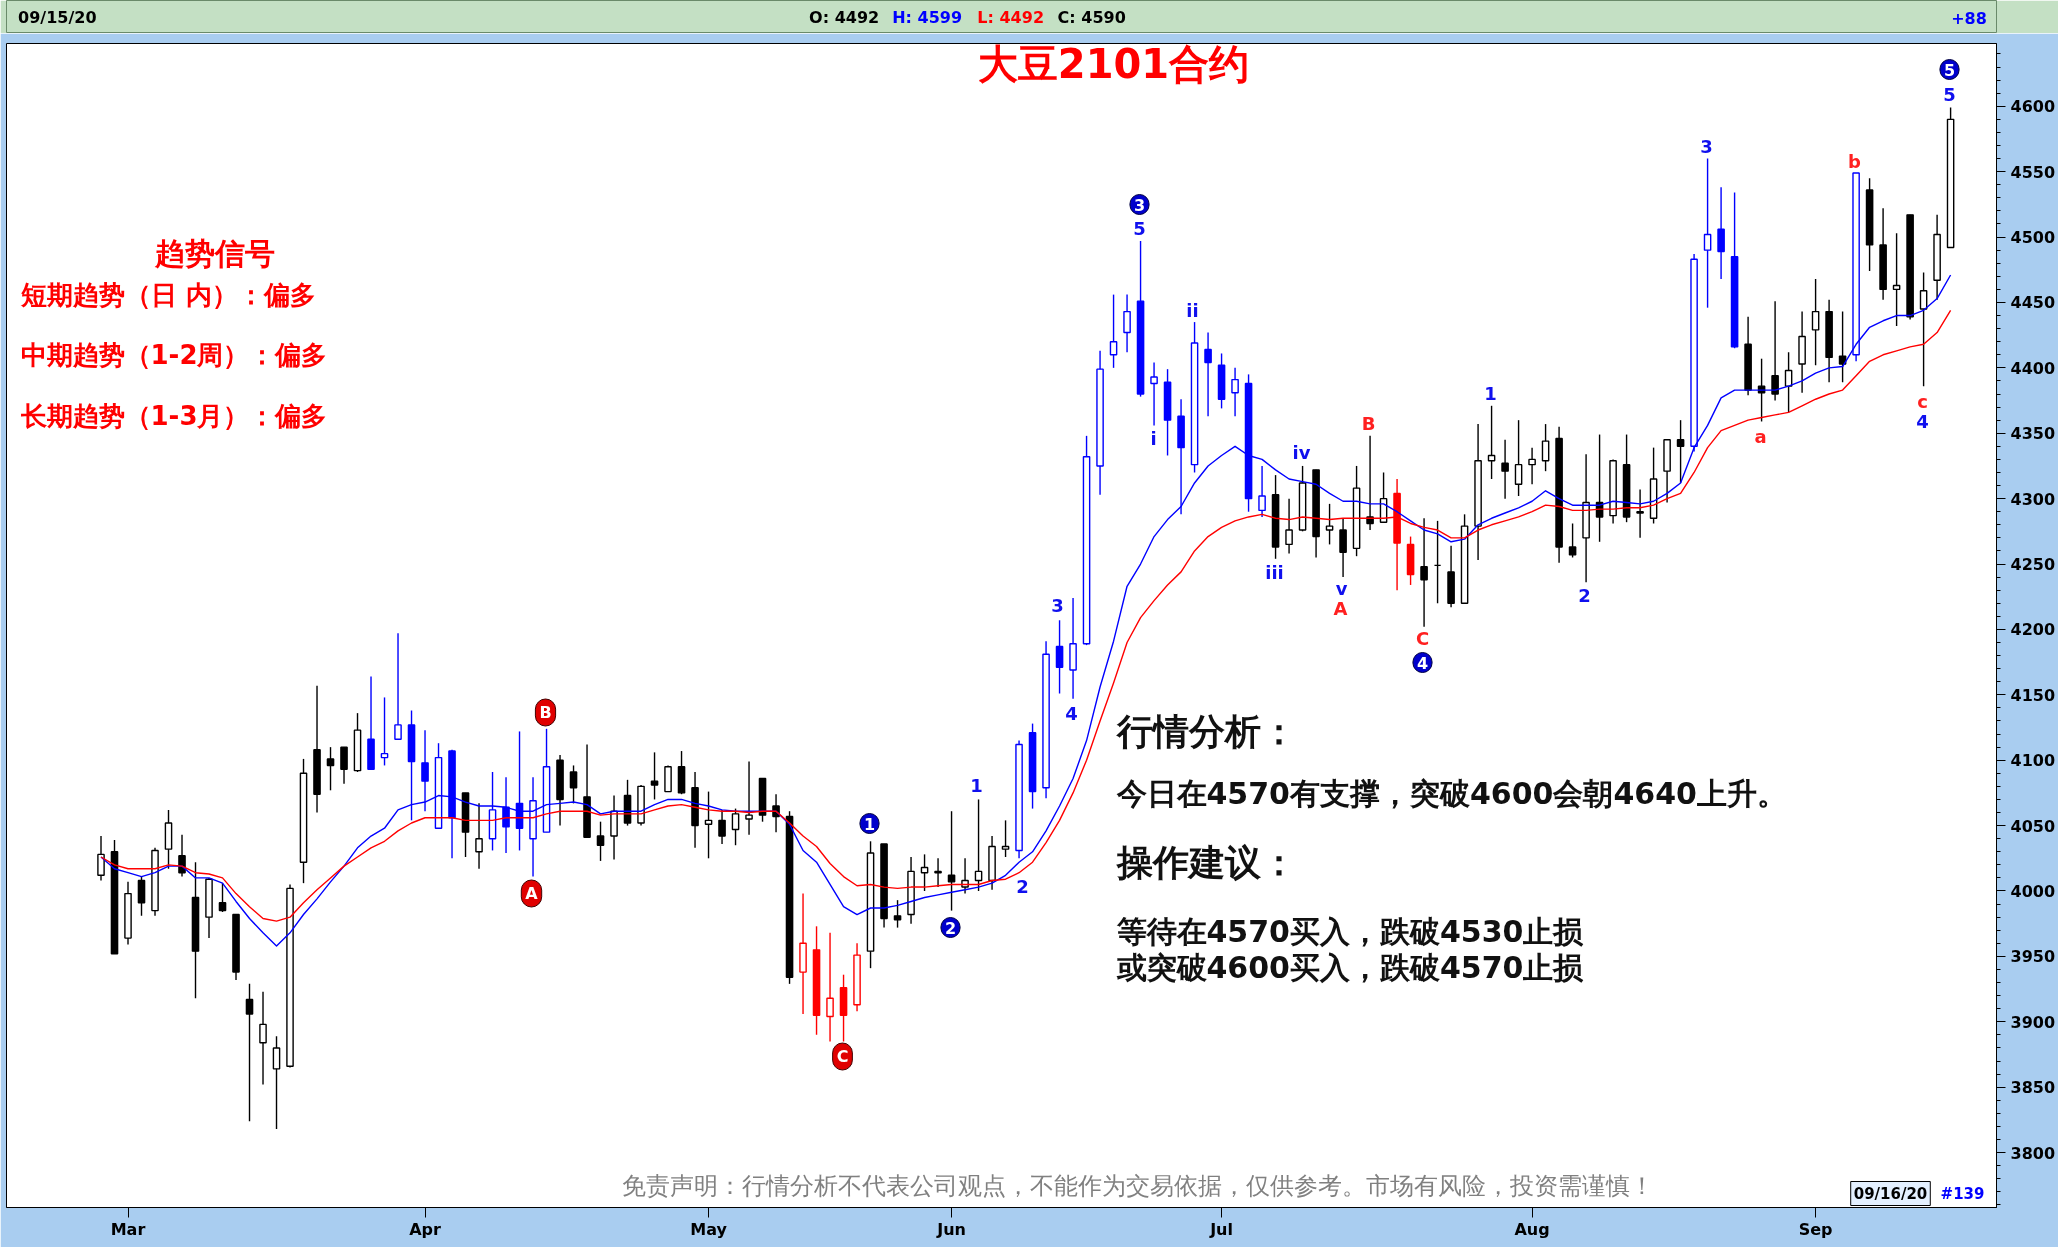 The width and height of the screenshot is (2058, 1247). Describe the element at coordinates (128, 1229) in the screenshot. I see `x-tick-label: Mar` at that location.